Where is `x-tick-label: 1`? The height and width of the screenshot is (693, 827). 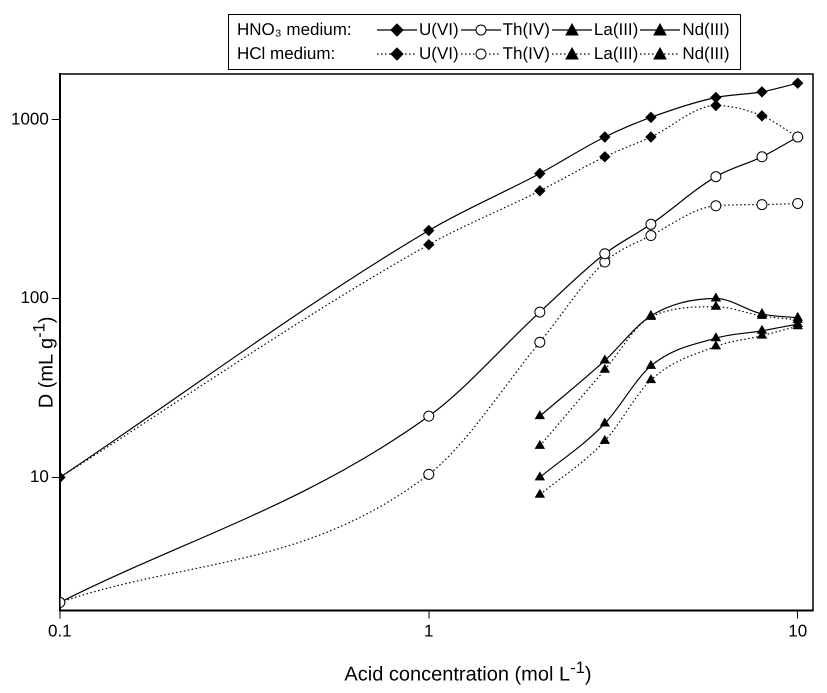 x-tick-label: 1 is located at coordinates (429, 630).